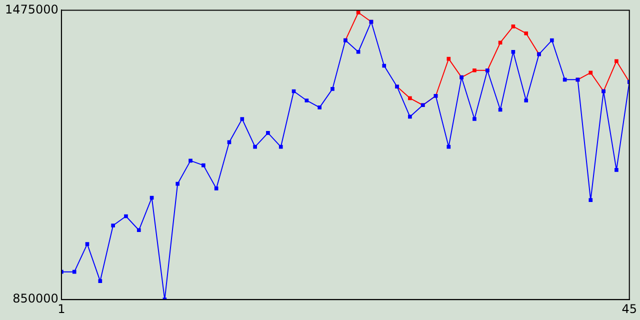  Describe the element at coordinates (630, 309) in the screenshot. I see `x-tick-label: 45` at that location.